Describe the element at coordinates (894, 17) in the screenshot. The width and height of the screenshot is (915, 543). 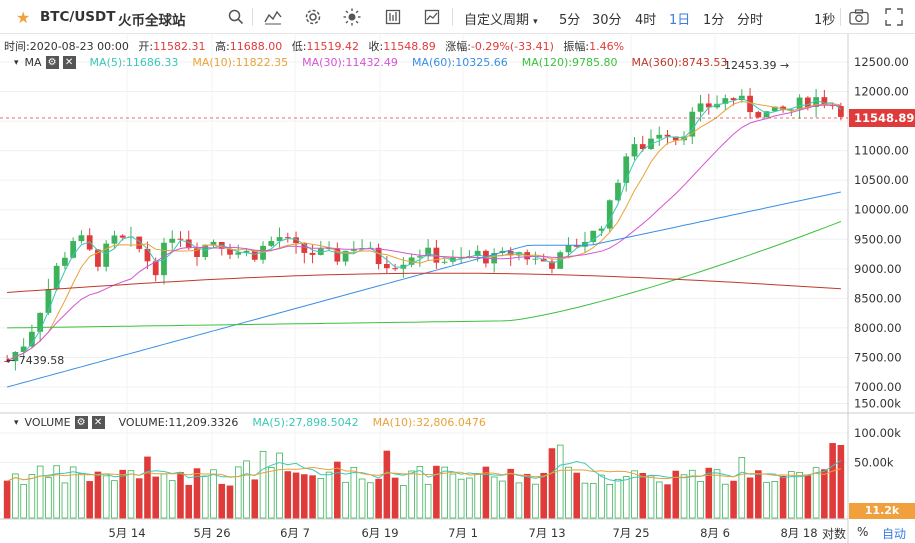
I see `fullscreen-icon` at that location.